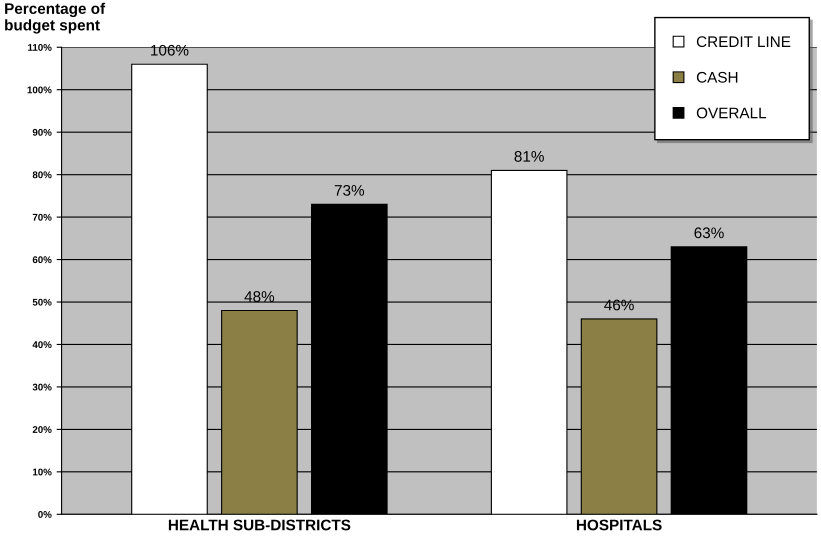  Describe the element at coordinates (529, 156) in the screenshot. I see `data-label: 81%` at that location.